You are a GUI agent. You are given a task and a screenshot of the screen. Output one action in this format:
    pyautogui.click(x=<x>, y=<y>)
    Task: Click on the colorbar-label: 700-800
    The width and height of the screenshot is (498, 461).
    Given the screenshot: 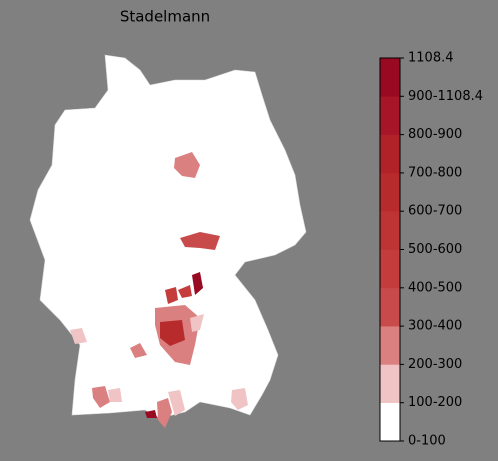 What is the action you would take?
    pyautogui.click(x=435, y=172)
    